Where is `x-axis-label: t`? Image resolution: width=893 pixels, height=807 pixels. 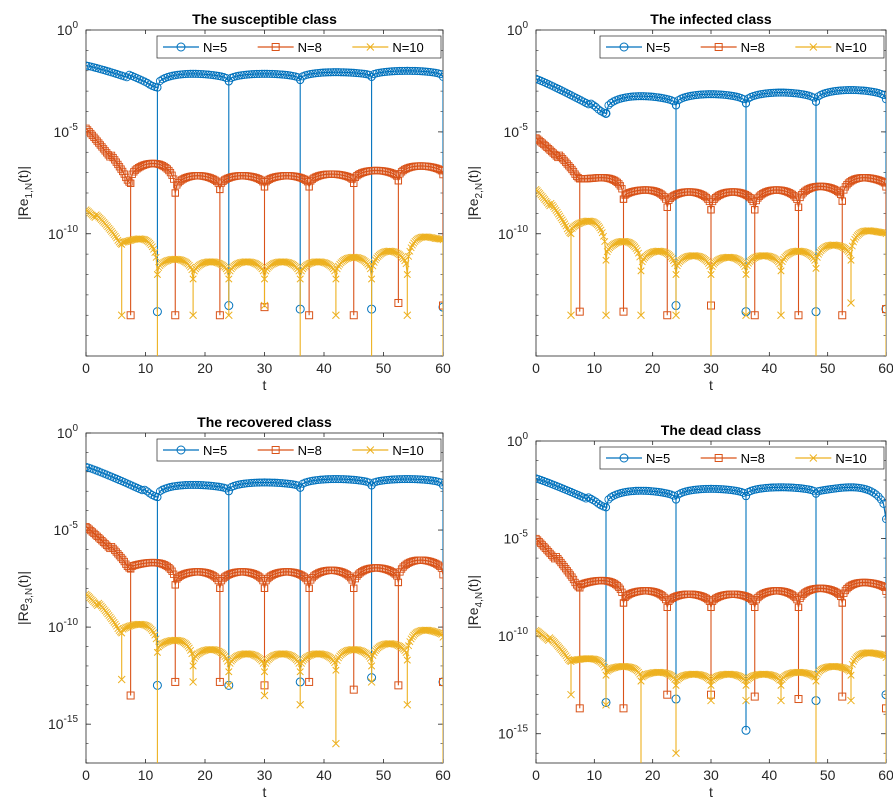 x-axis-label: t is located at coordinates (265, 792).